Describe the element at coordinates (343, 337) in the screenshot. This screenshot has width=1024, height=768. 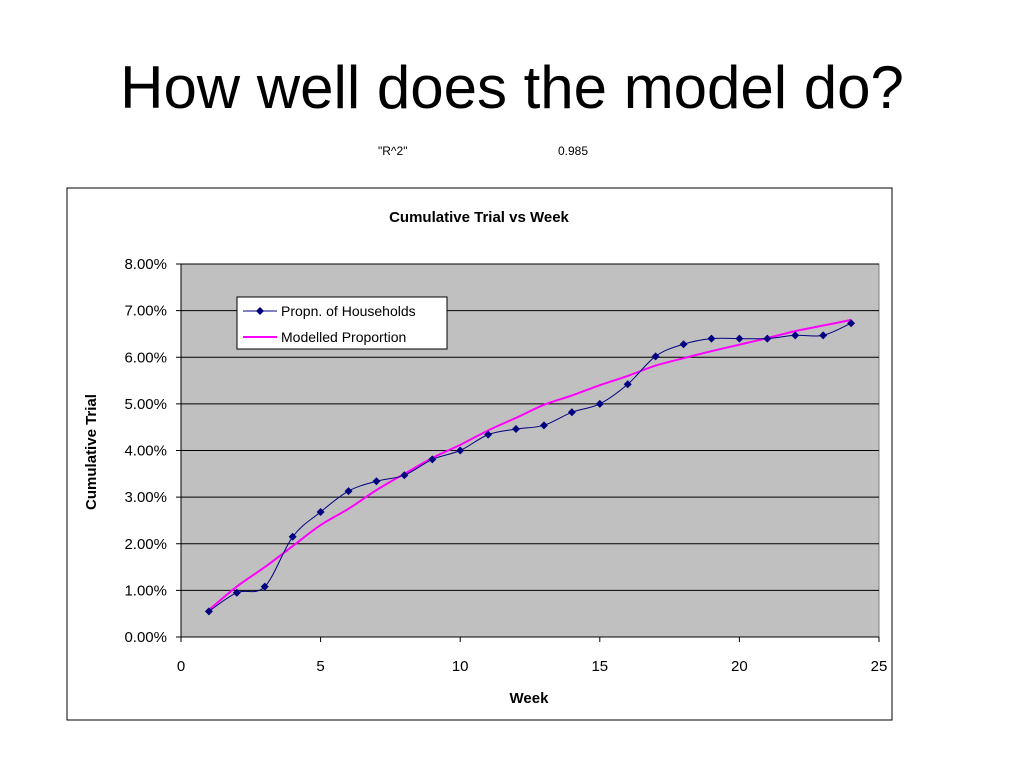
I see `legend-label-model: Modelled Proportion` at that location.